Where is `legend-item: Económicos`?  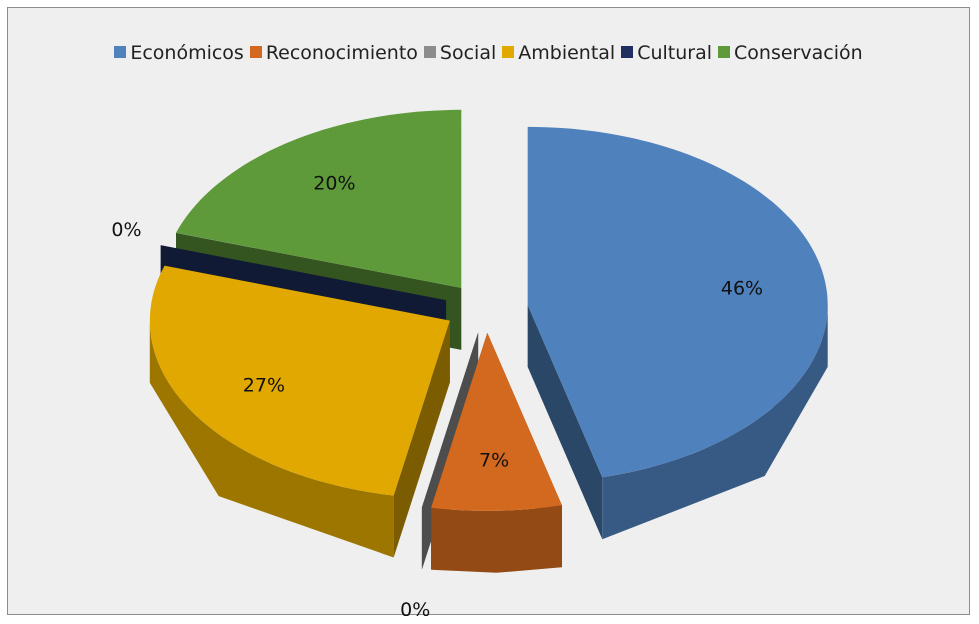 legend-item: Económicos is located at coordinates (179, 53).